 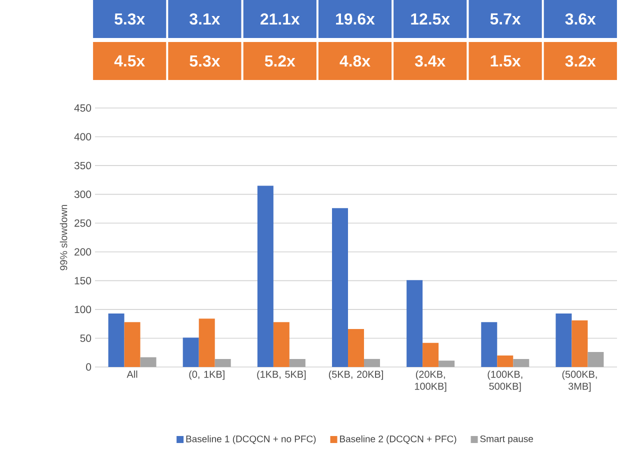 What do you see at coordinates (505, 19) in the screenshot?
I see `text: 5.7x` at bounding box center [505, 19].